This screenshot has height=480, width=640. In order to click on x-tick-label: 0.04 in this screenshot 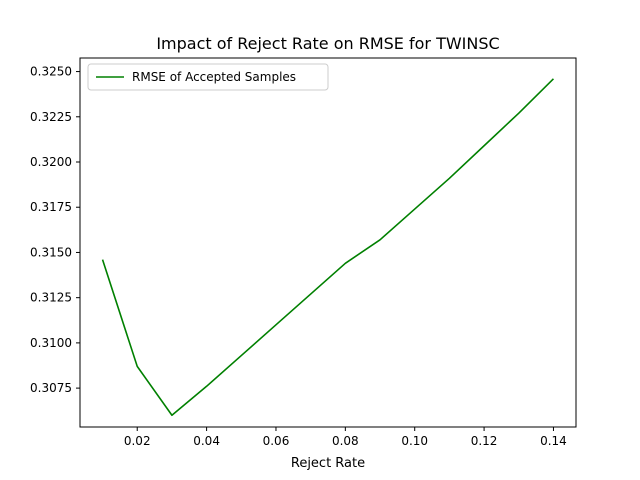, I will do `click(206, 441)`.